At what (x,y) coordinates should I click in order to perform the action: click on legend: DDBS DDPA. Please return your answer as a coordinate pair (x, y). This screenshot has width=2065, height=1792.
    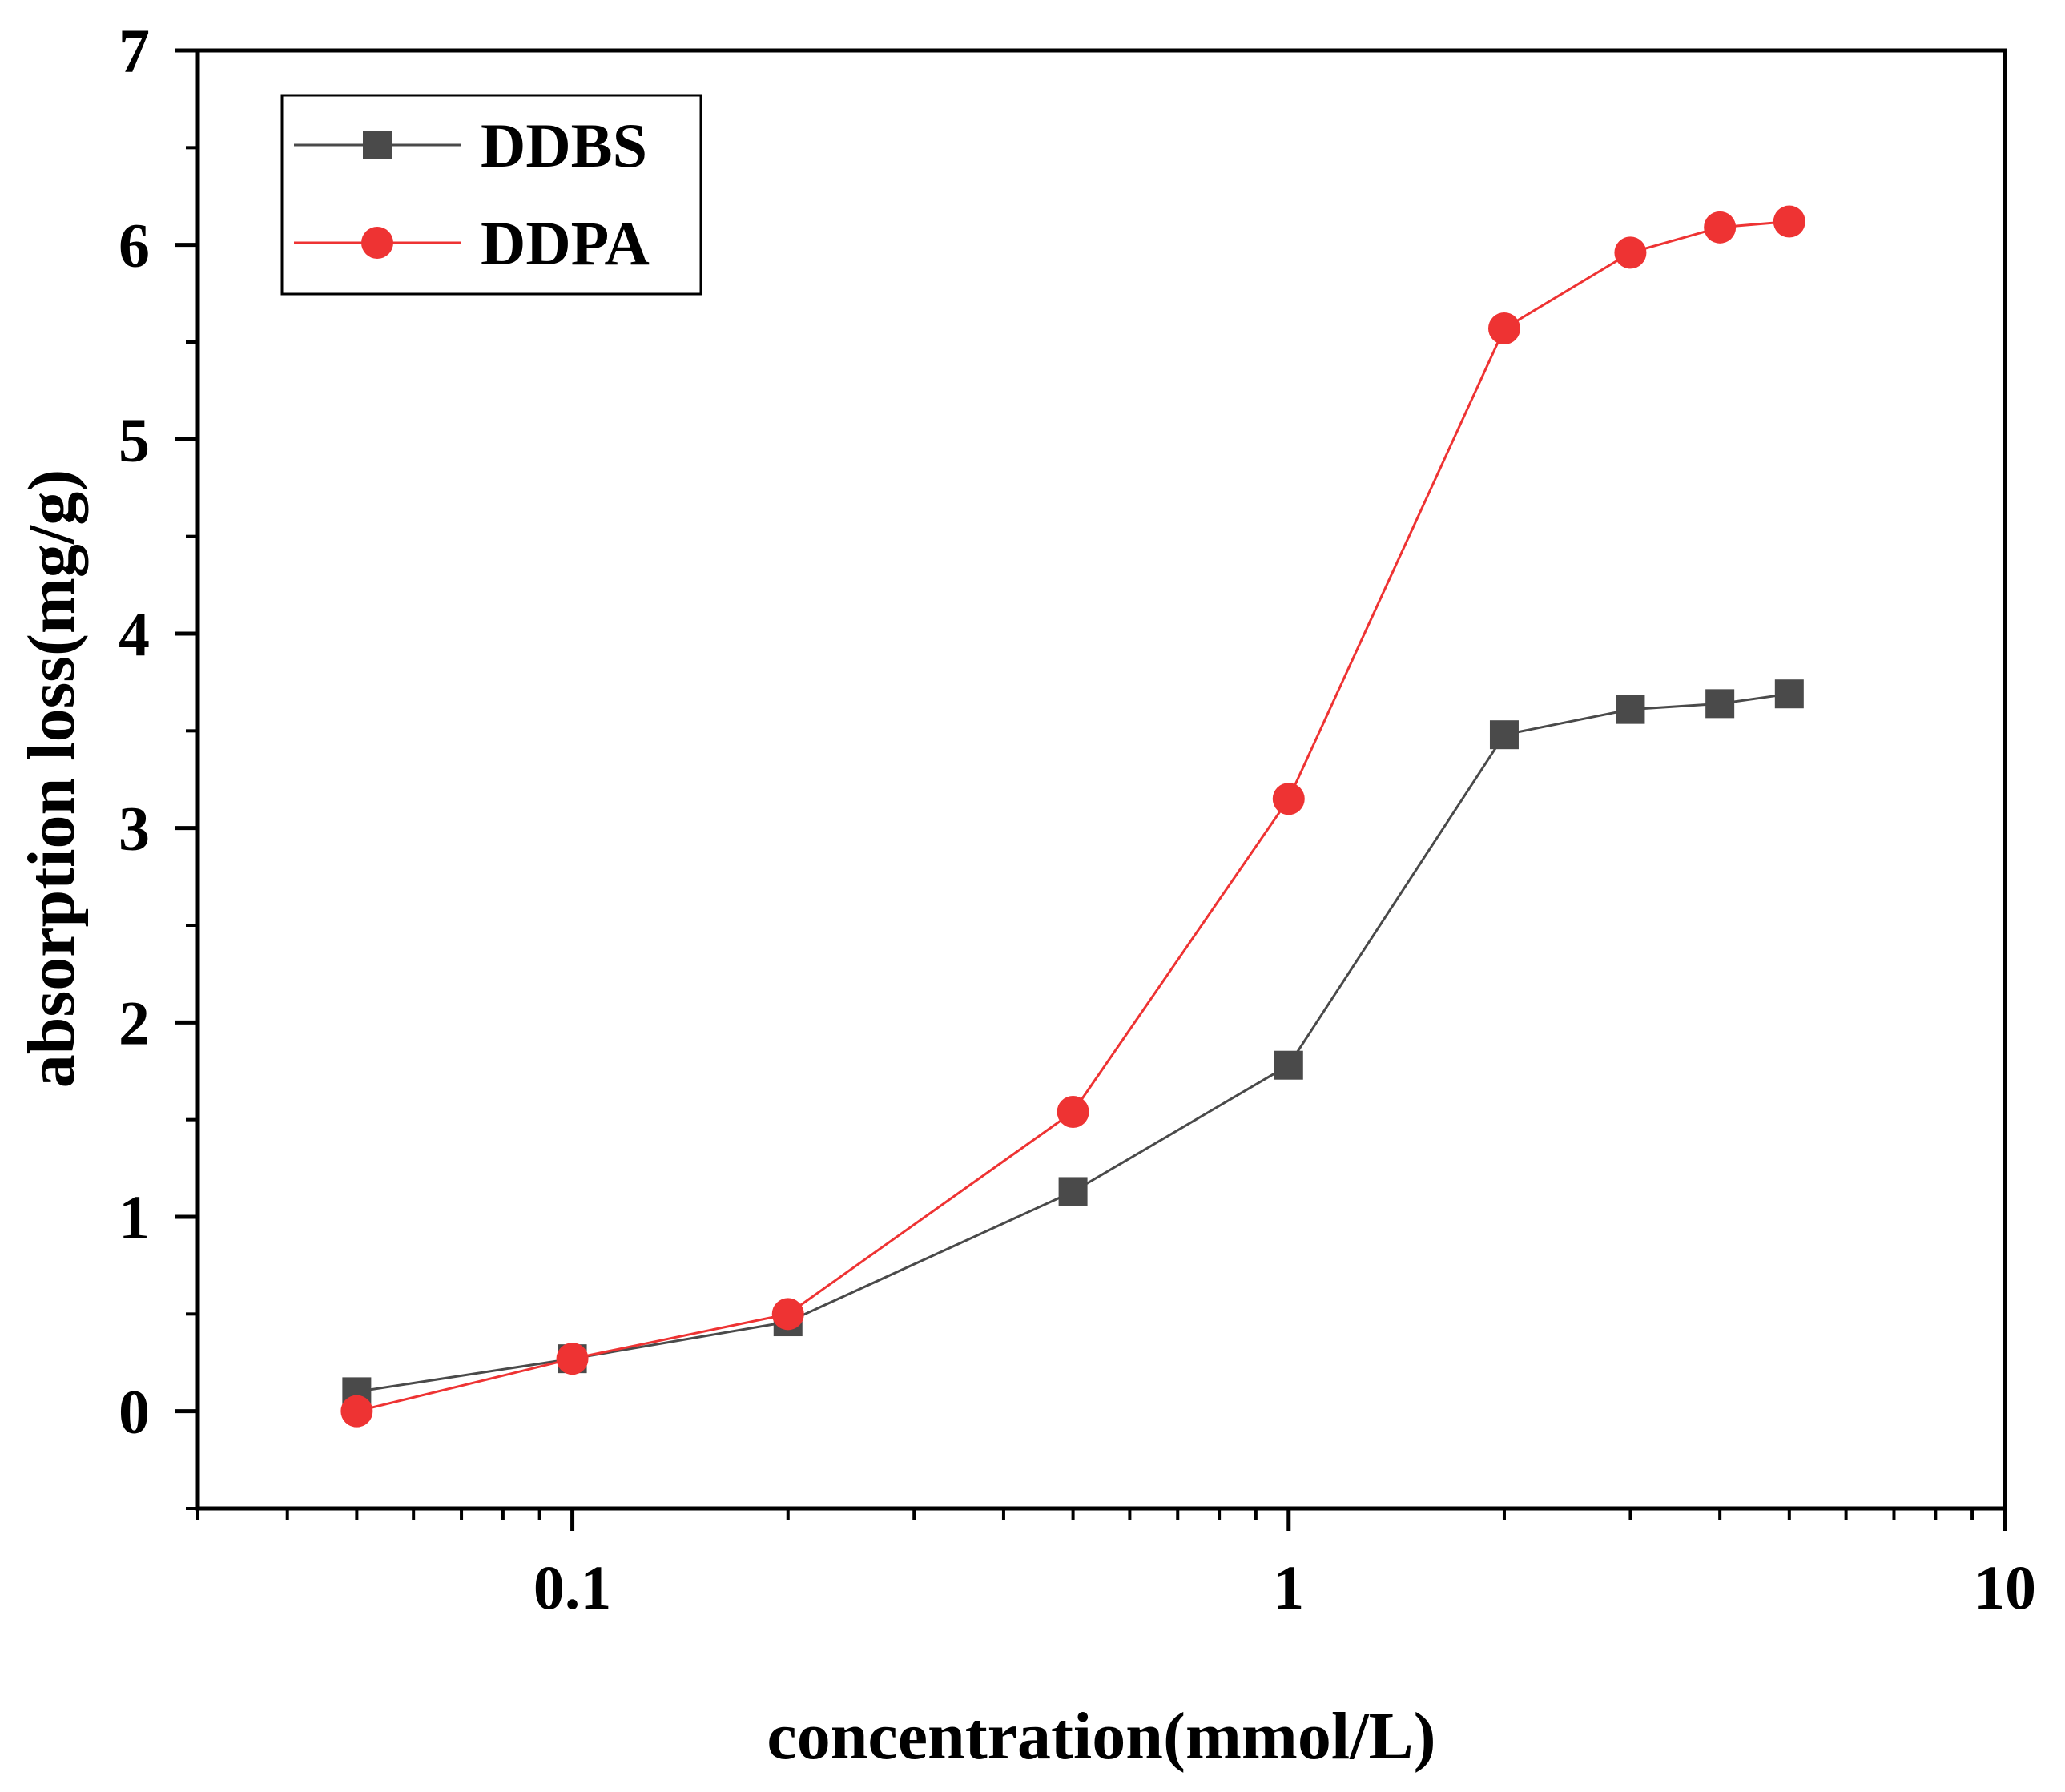
    Looking at the image, I should click on (491, 195).